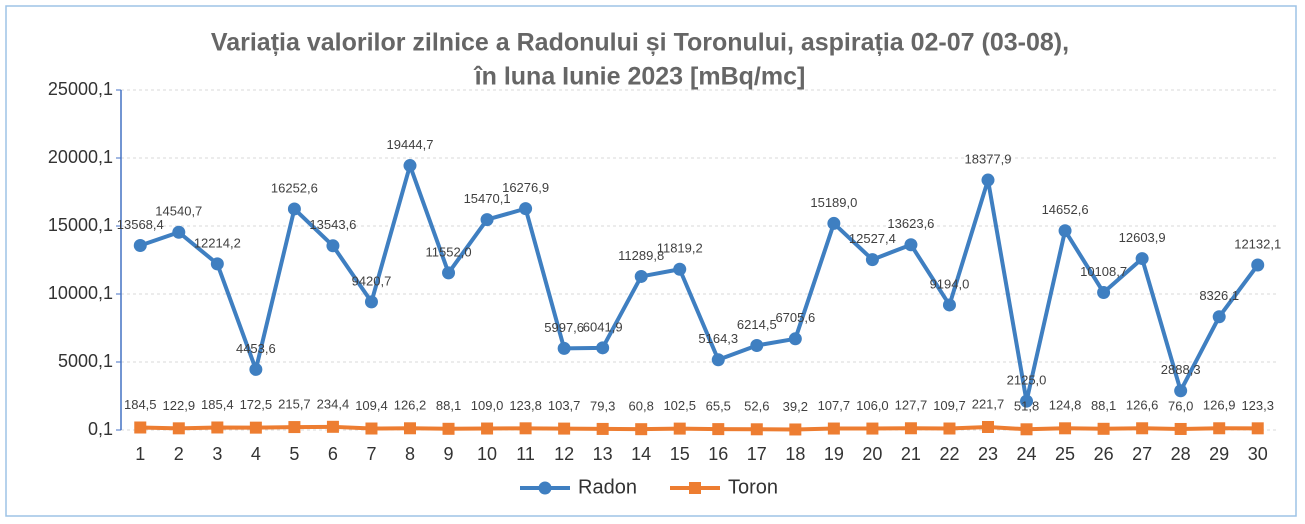 Image resolution: width=1305 pixels, height=524 pixels. What do you see at coordinates (1142, 454) in the screenshot?
I see `x-tick-label: 27` at bounding box center [1142, 454].